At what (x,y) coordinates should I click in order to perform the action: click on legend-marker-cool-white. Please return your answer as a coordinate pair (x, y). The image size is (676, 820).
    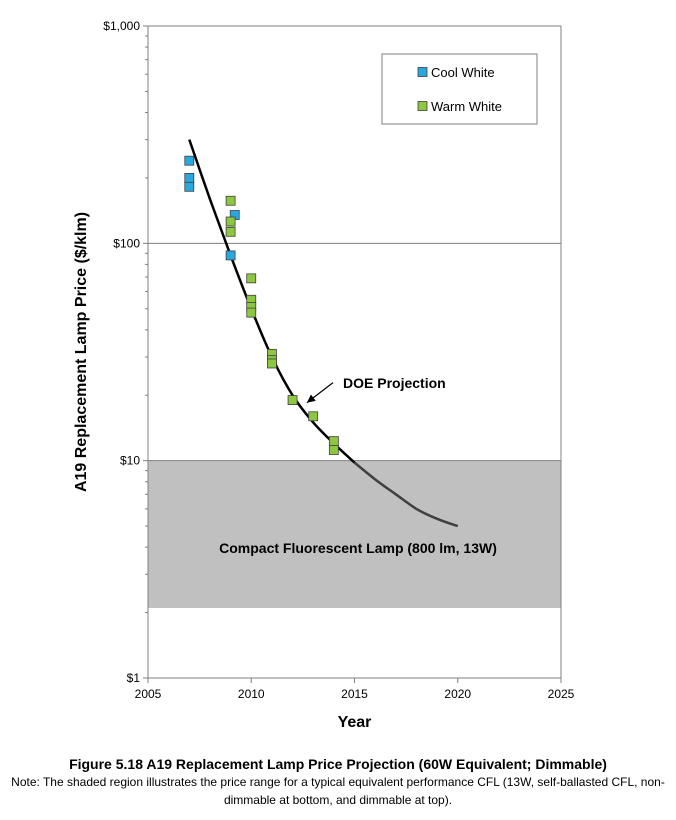
    Looking at the image, I should click on (422, 72).